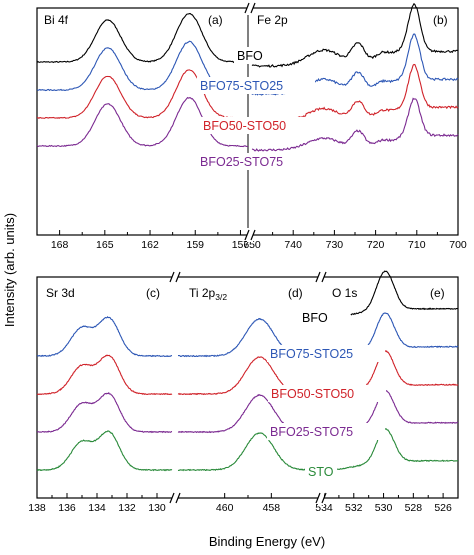  What do you see at coordinates (335, 245) in the screenshot?
I see `x-tick-label-fe-2p-730: 730` at bounding box center [335, 245].